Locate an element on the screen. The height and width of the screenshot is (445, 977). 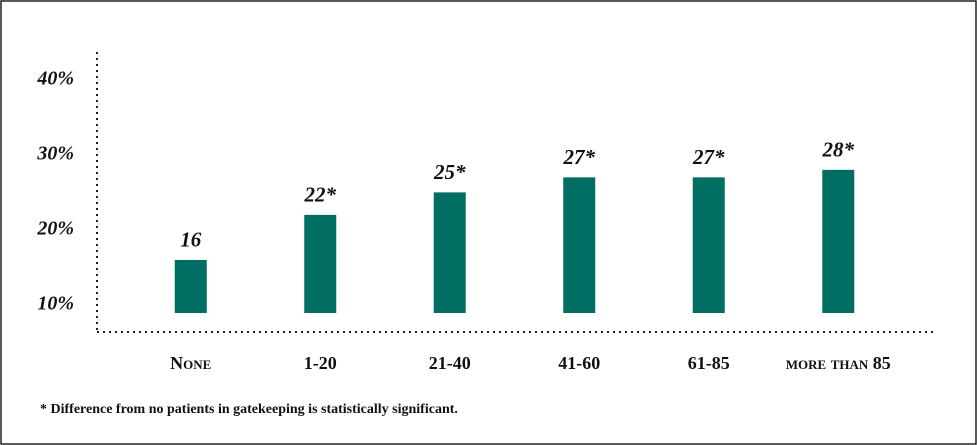
y-tick-label: 10% is located at coordinates (55, 304).